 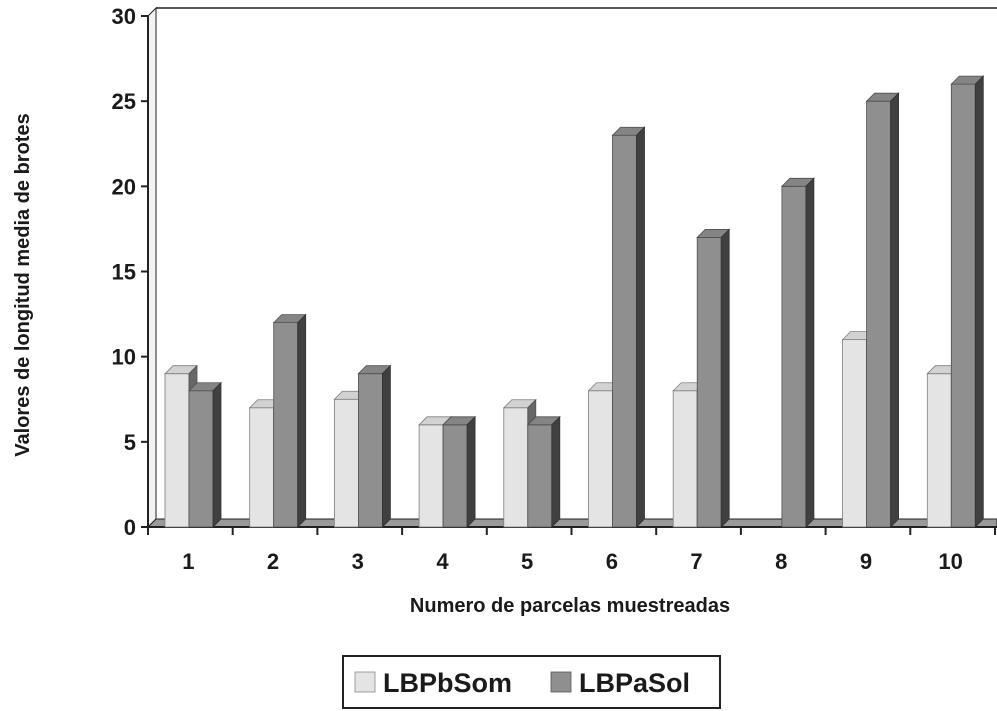 What do you see at coordinates (124, 357) in the screenshot?
I see `y-tick-label: 10` at bounding box center [124, 357].